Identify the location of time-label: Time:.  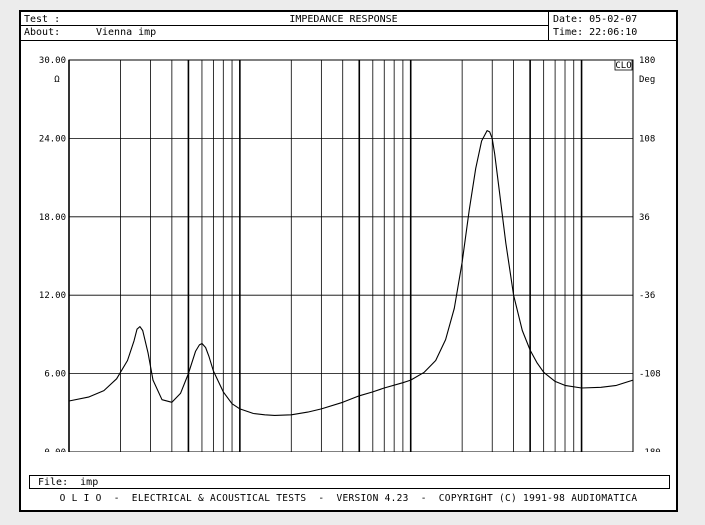
(568, 32).